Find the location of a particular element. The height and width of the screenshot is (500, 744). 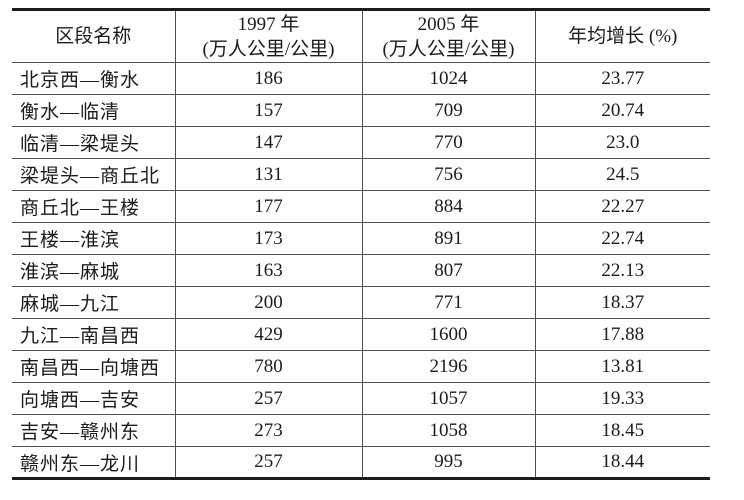

value-2005-cell: 1024 is located at coordinates (448, 78).